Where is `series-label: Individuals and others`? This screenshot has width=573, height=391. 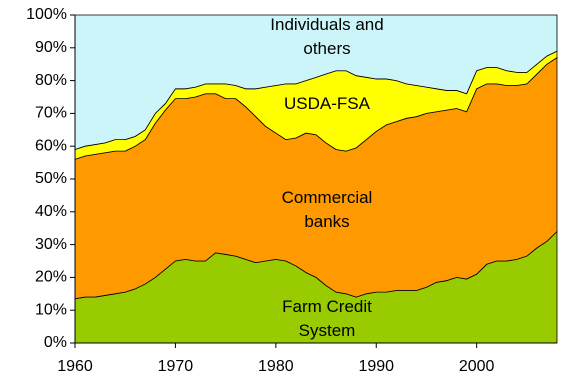
series-label: Individuals and others is located at coordinates (327, 36).